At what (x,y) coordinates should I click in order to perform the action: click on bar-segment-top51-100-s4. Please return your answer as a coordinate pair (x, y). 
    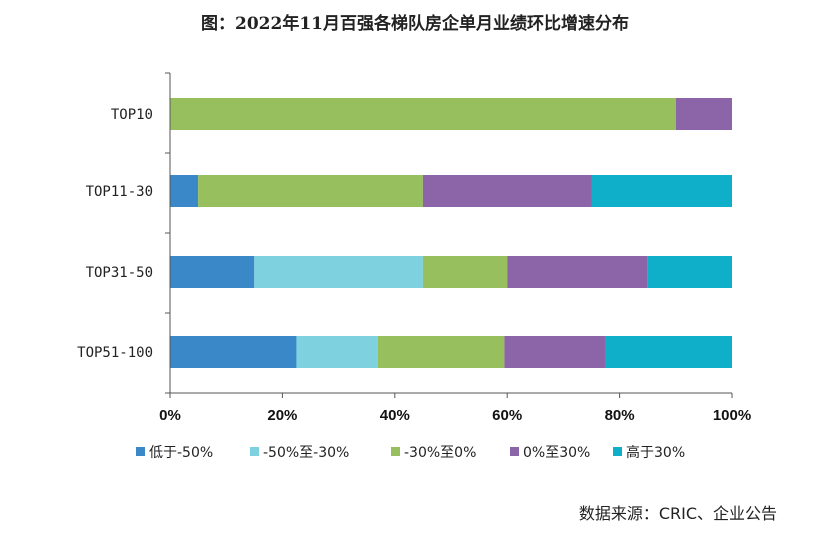
    Looking at the image, I should click on (668, 352).